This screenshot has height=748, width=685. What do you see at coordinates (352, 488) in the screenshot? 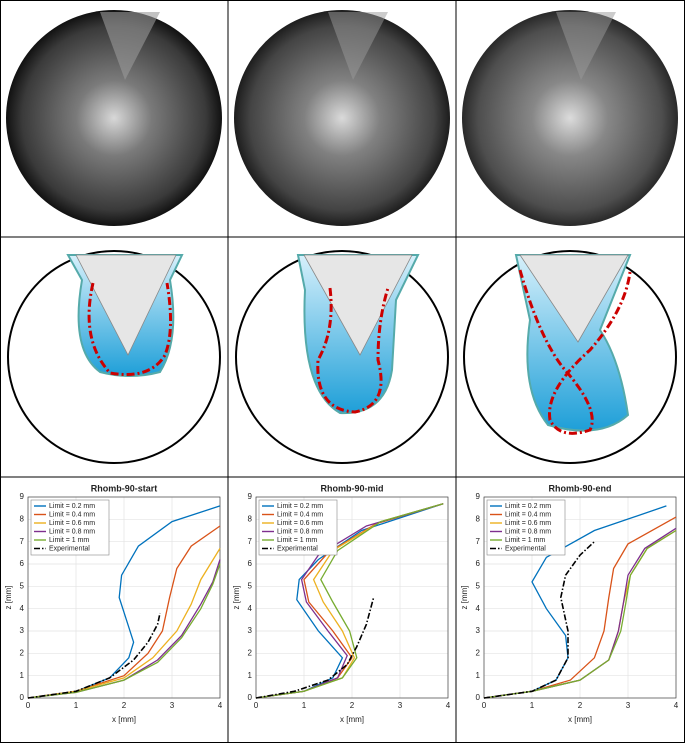
I see `chart-title: Rhomb-90-mid` at bounding box center [352, 488].